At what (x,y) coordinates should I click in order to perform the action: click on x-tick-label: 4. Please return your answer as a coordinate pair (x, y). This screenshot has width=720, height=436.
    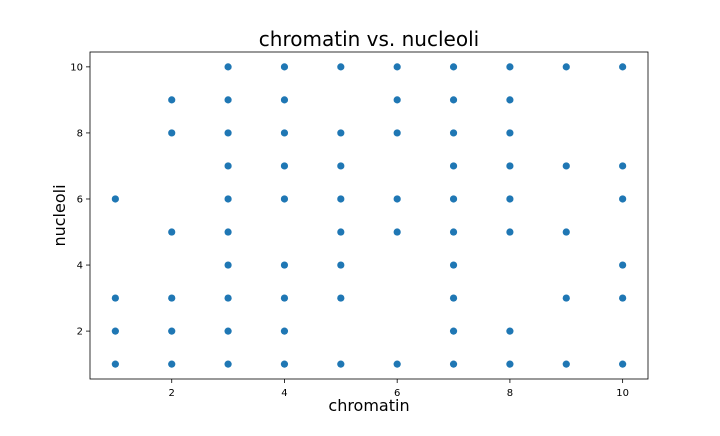
    Looking at the image, I should click on (284, 393).